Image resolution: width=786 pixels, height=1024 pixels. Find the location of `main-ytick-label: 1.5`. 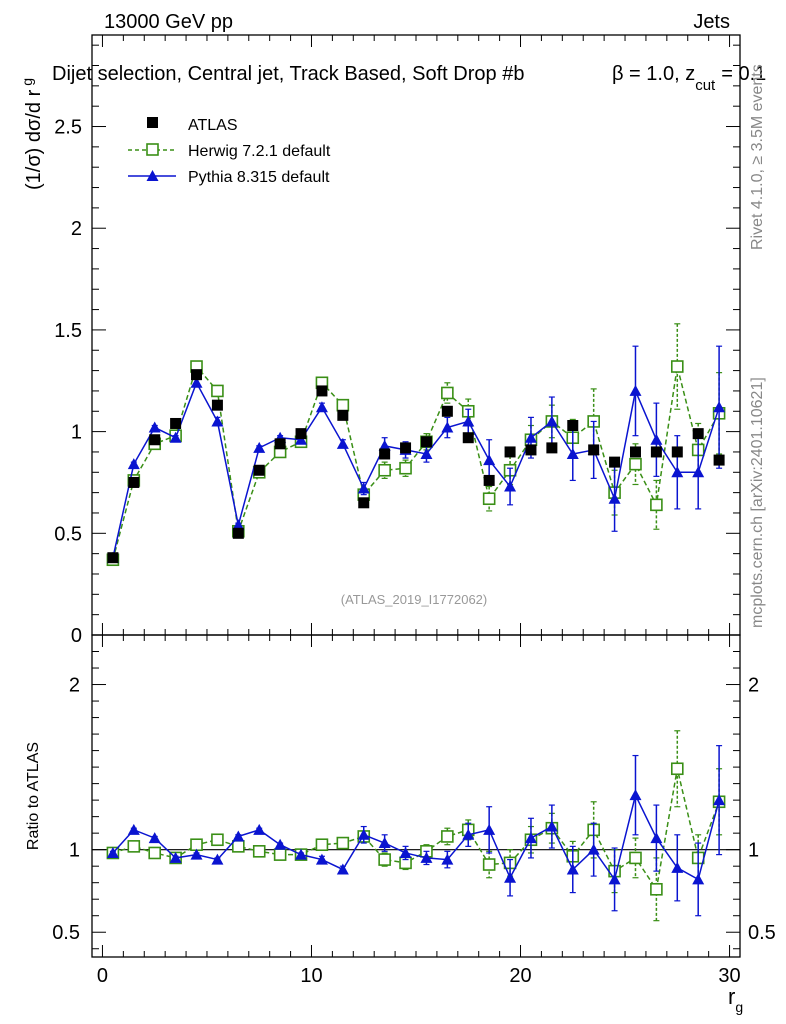

main-ytick-label: 1.5 is located at coordinates (68, 331).